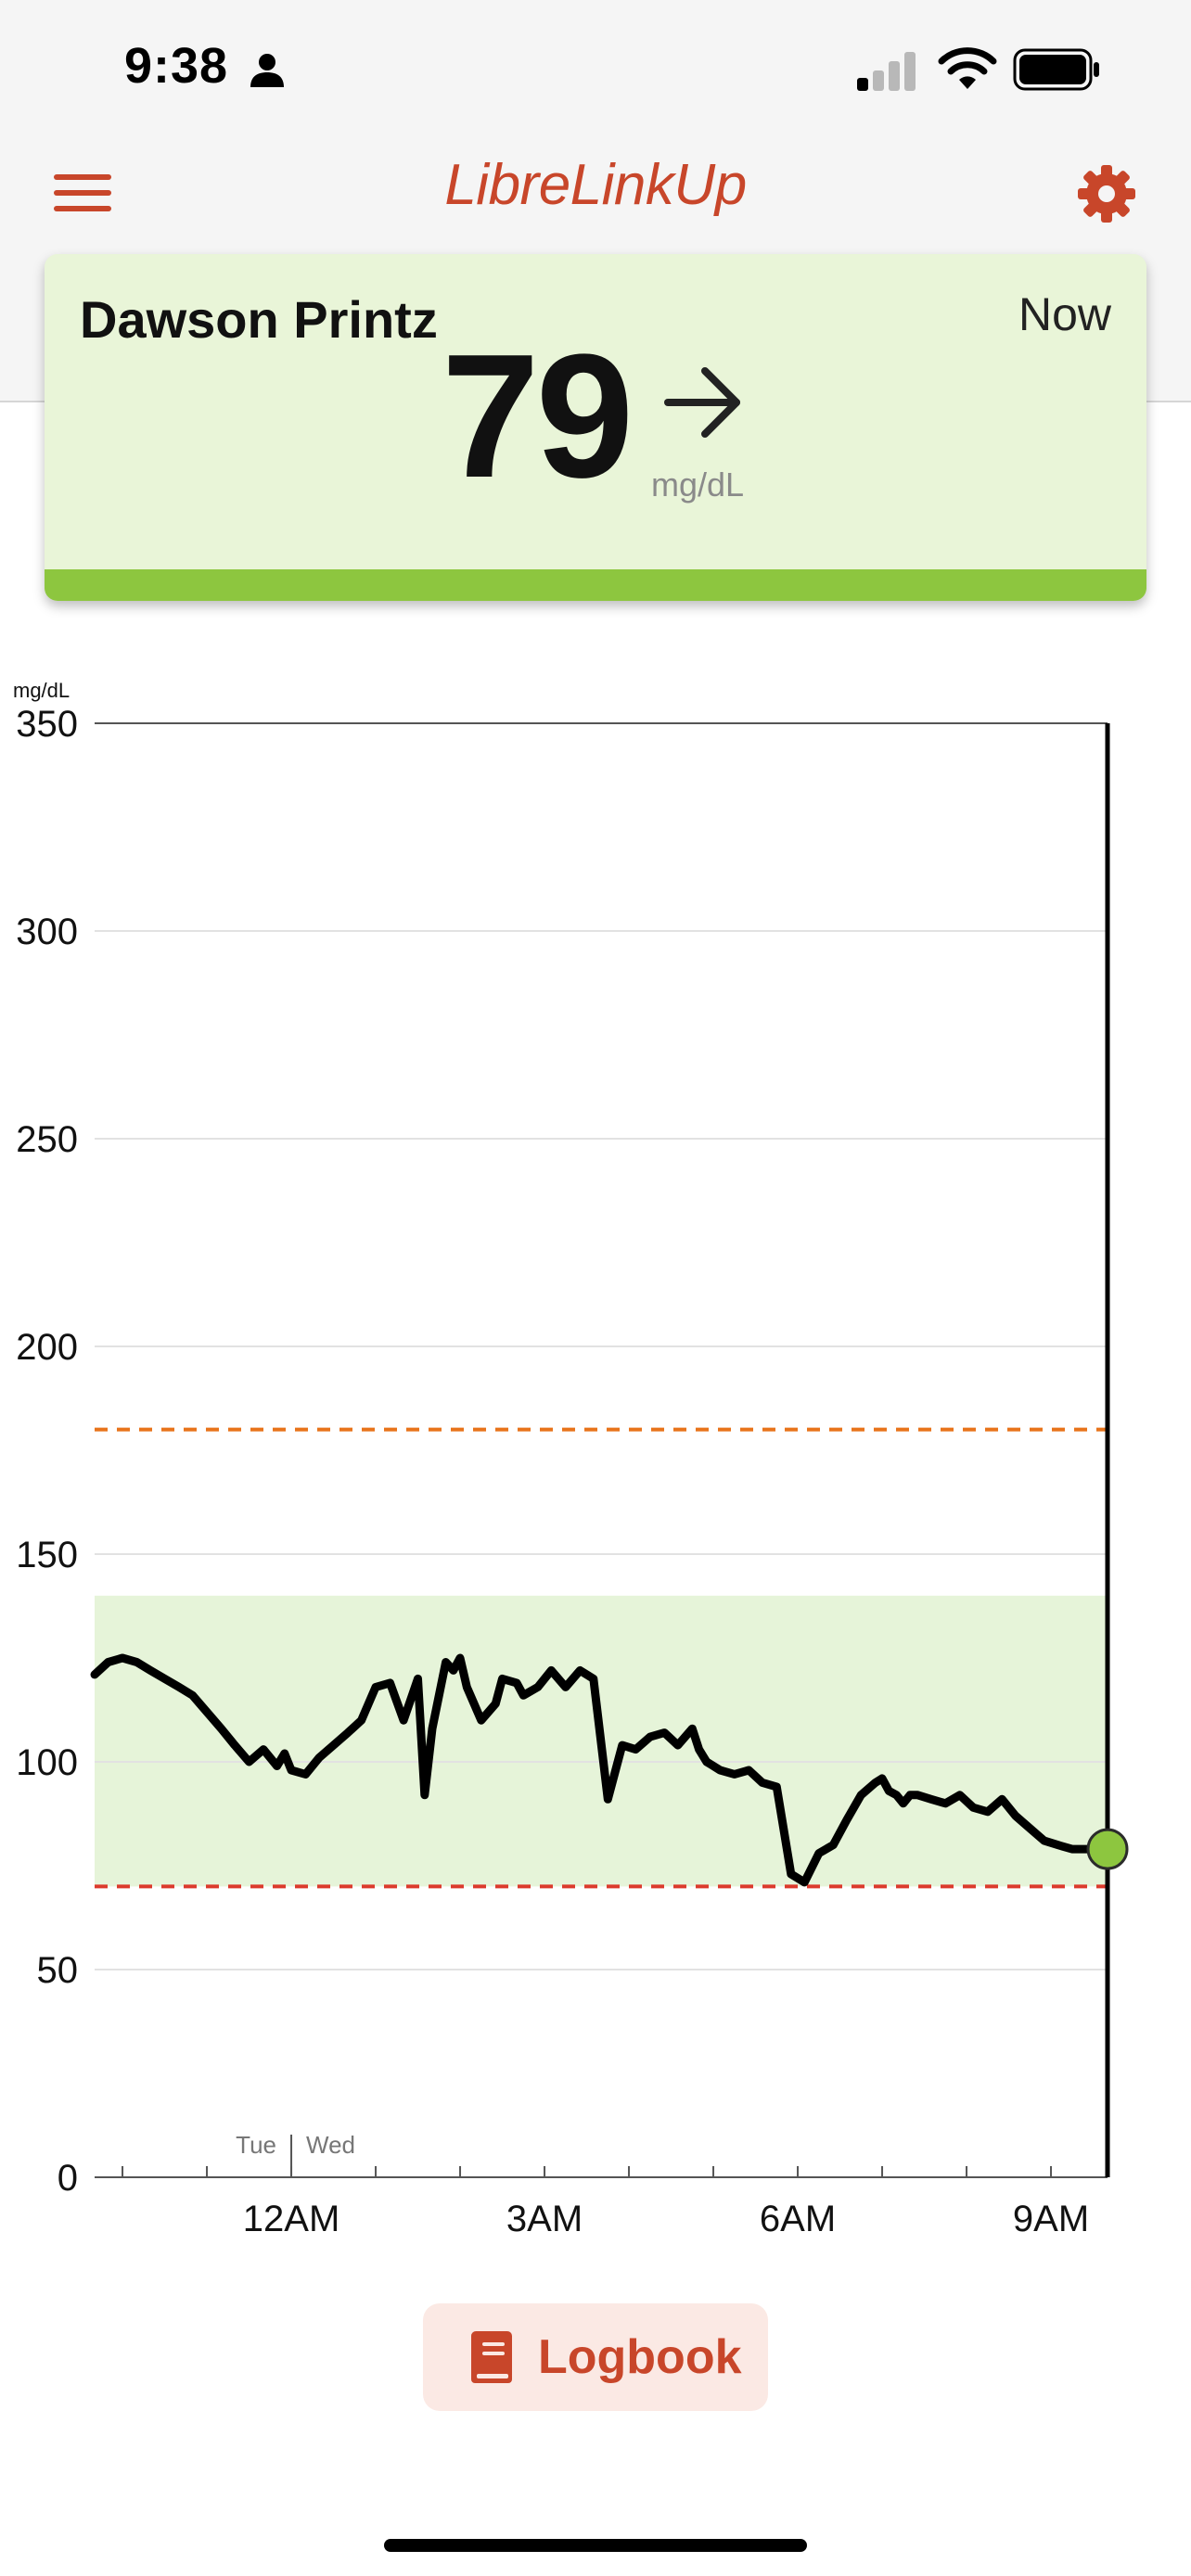  What do you see at coordinates (47, 1555) in the screenshot?
I see `y-tick-label: 150` at bounding box center [47, 1555].